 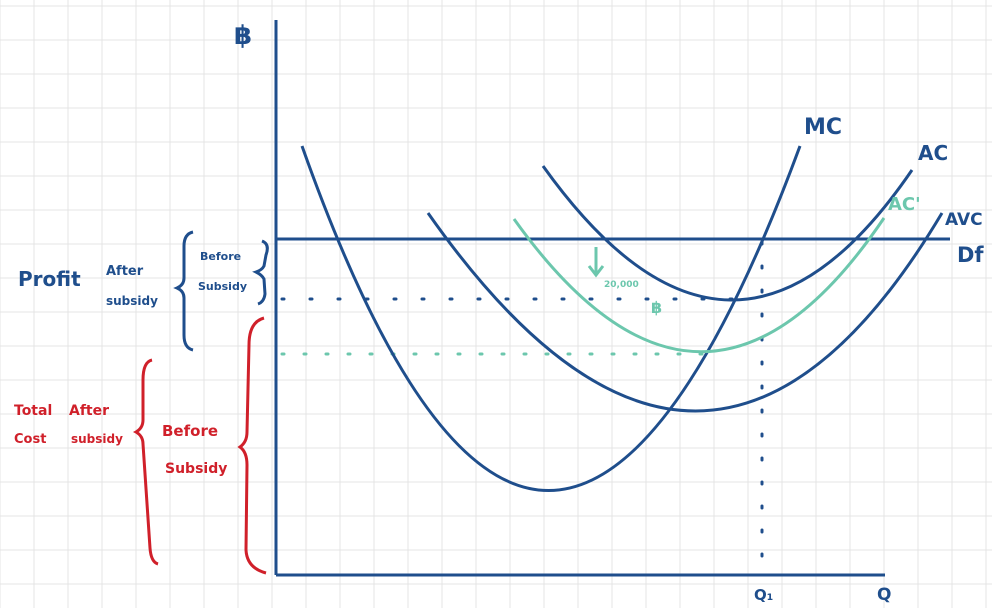 What do you see at coordinates (964, 220) in the screenshot?
I see `avc-label: AVC` at bounding box center [964, 220].